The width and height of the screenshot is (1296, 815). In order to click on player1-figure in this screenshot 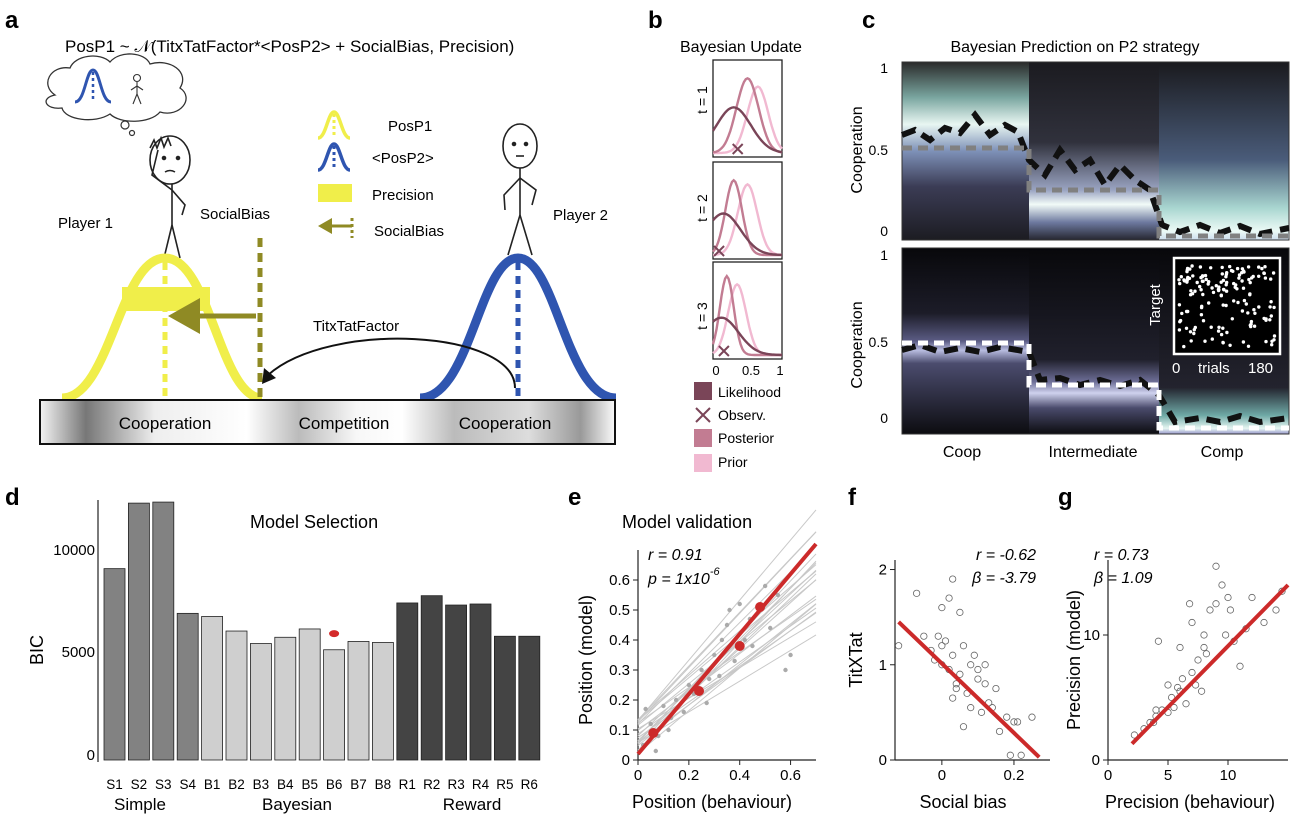, I will do `click(170, 197)`.